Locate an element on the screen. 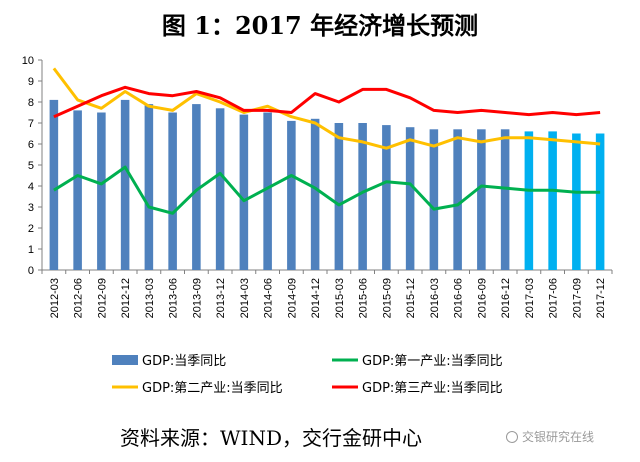 This screenshot has height=462, width=640. watermark-text: 交银研究在线 is located at coordinates (558, 437).